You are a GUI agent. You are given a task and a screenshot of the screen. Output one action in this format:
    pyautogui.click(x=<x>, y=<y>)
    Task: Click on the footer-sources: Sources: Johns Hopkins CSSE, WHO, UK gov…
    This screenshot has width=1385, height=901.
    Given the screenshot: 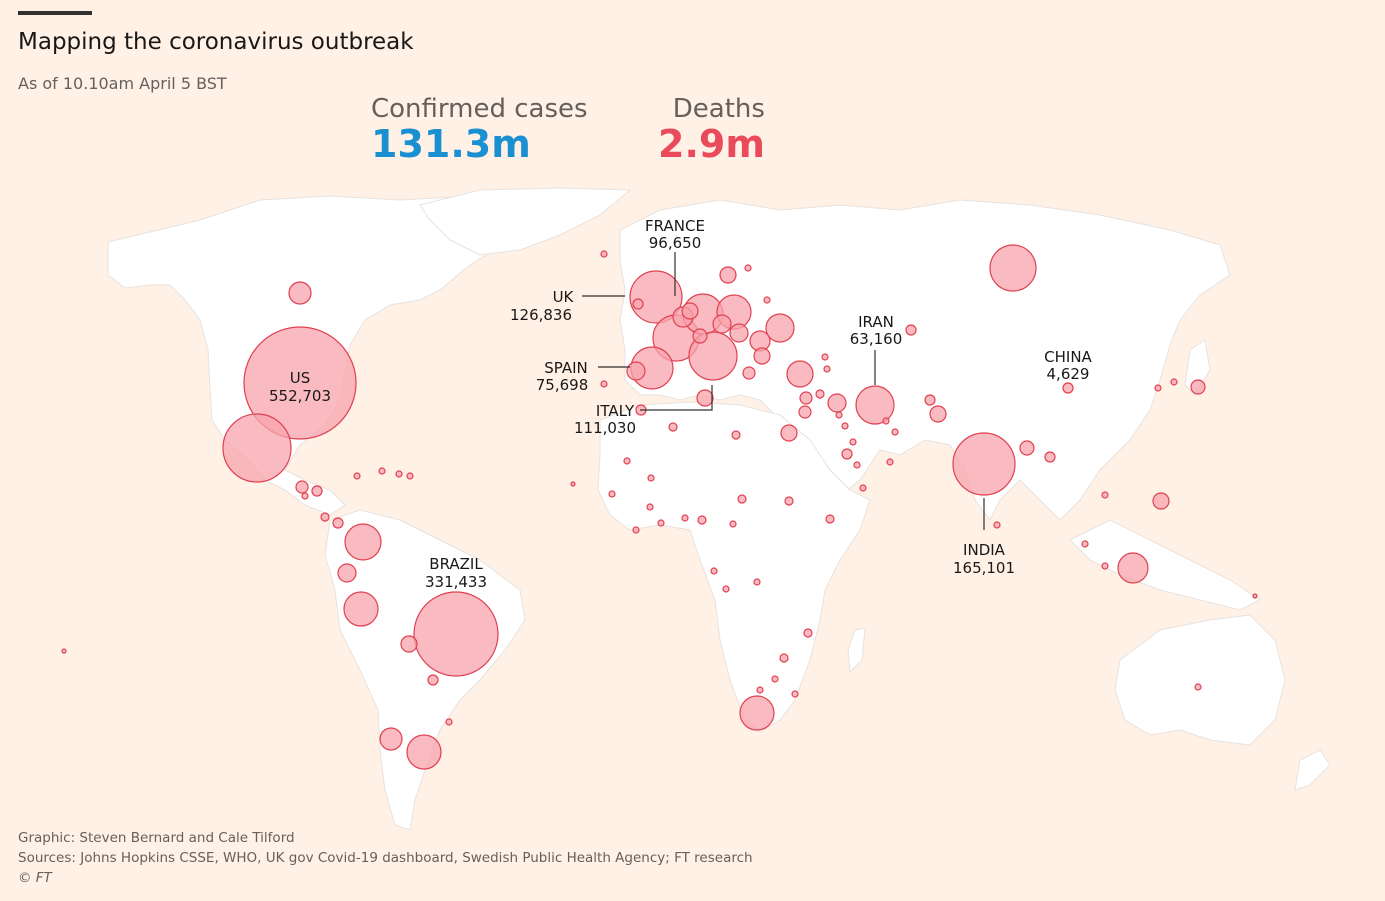 What is the action you would take?
    pyautogui.click(x=385, y=858)
    